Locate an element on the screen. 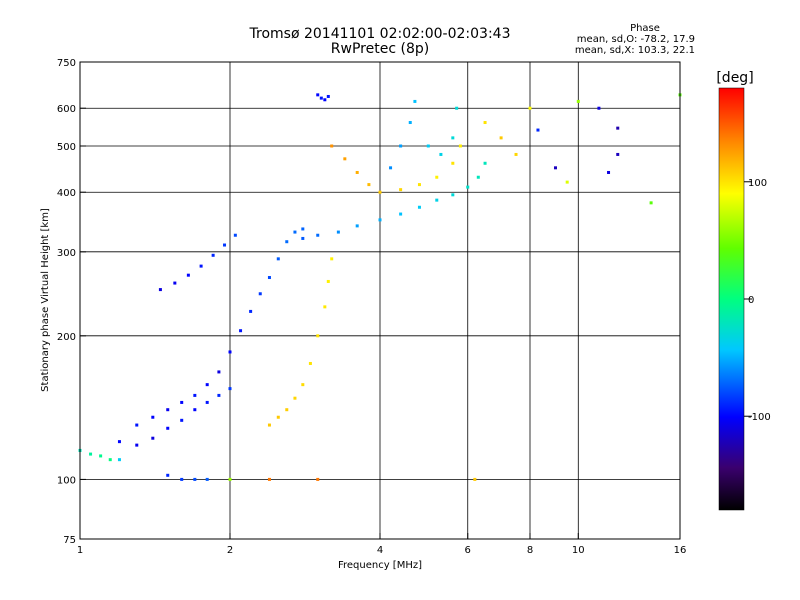 The height and width of the screenshot is (600, 800). stats-line-x: mean, sd,X: 103.3, 22.1 is located at coordinates (635, 50).